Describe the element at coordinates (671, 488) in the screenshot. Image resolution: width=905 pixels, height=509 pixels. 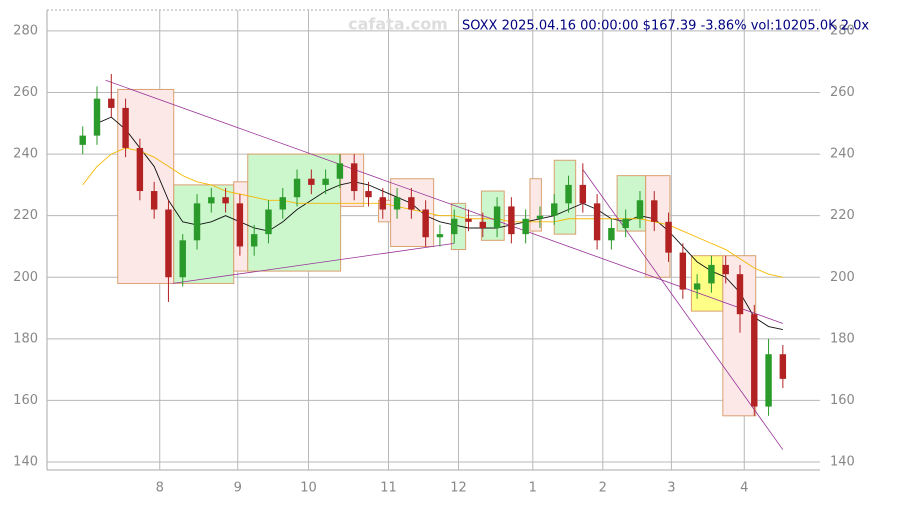
I see `x-tick-label: 3` at that location.